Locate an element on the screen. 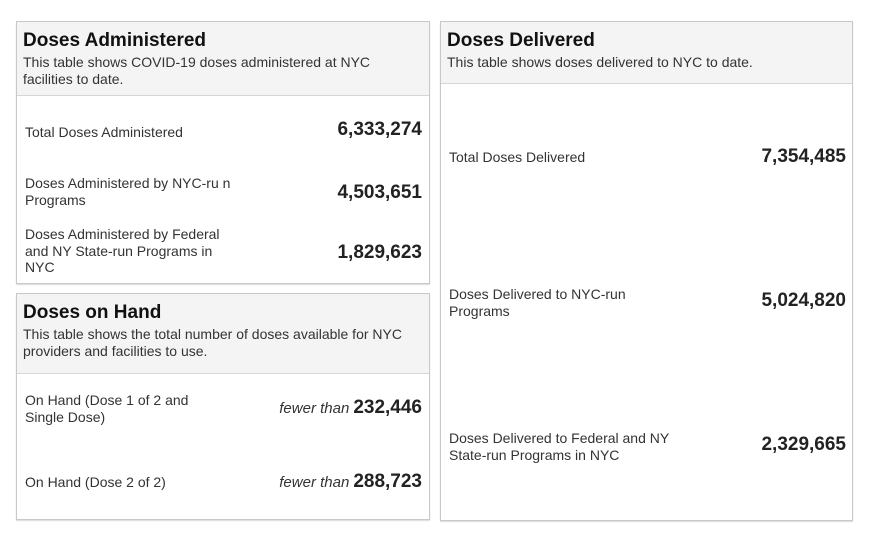 This screenshot has width=877, height=550. row-value: 1,829,623 is located at coordinates (379, 252).